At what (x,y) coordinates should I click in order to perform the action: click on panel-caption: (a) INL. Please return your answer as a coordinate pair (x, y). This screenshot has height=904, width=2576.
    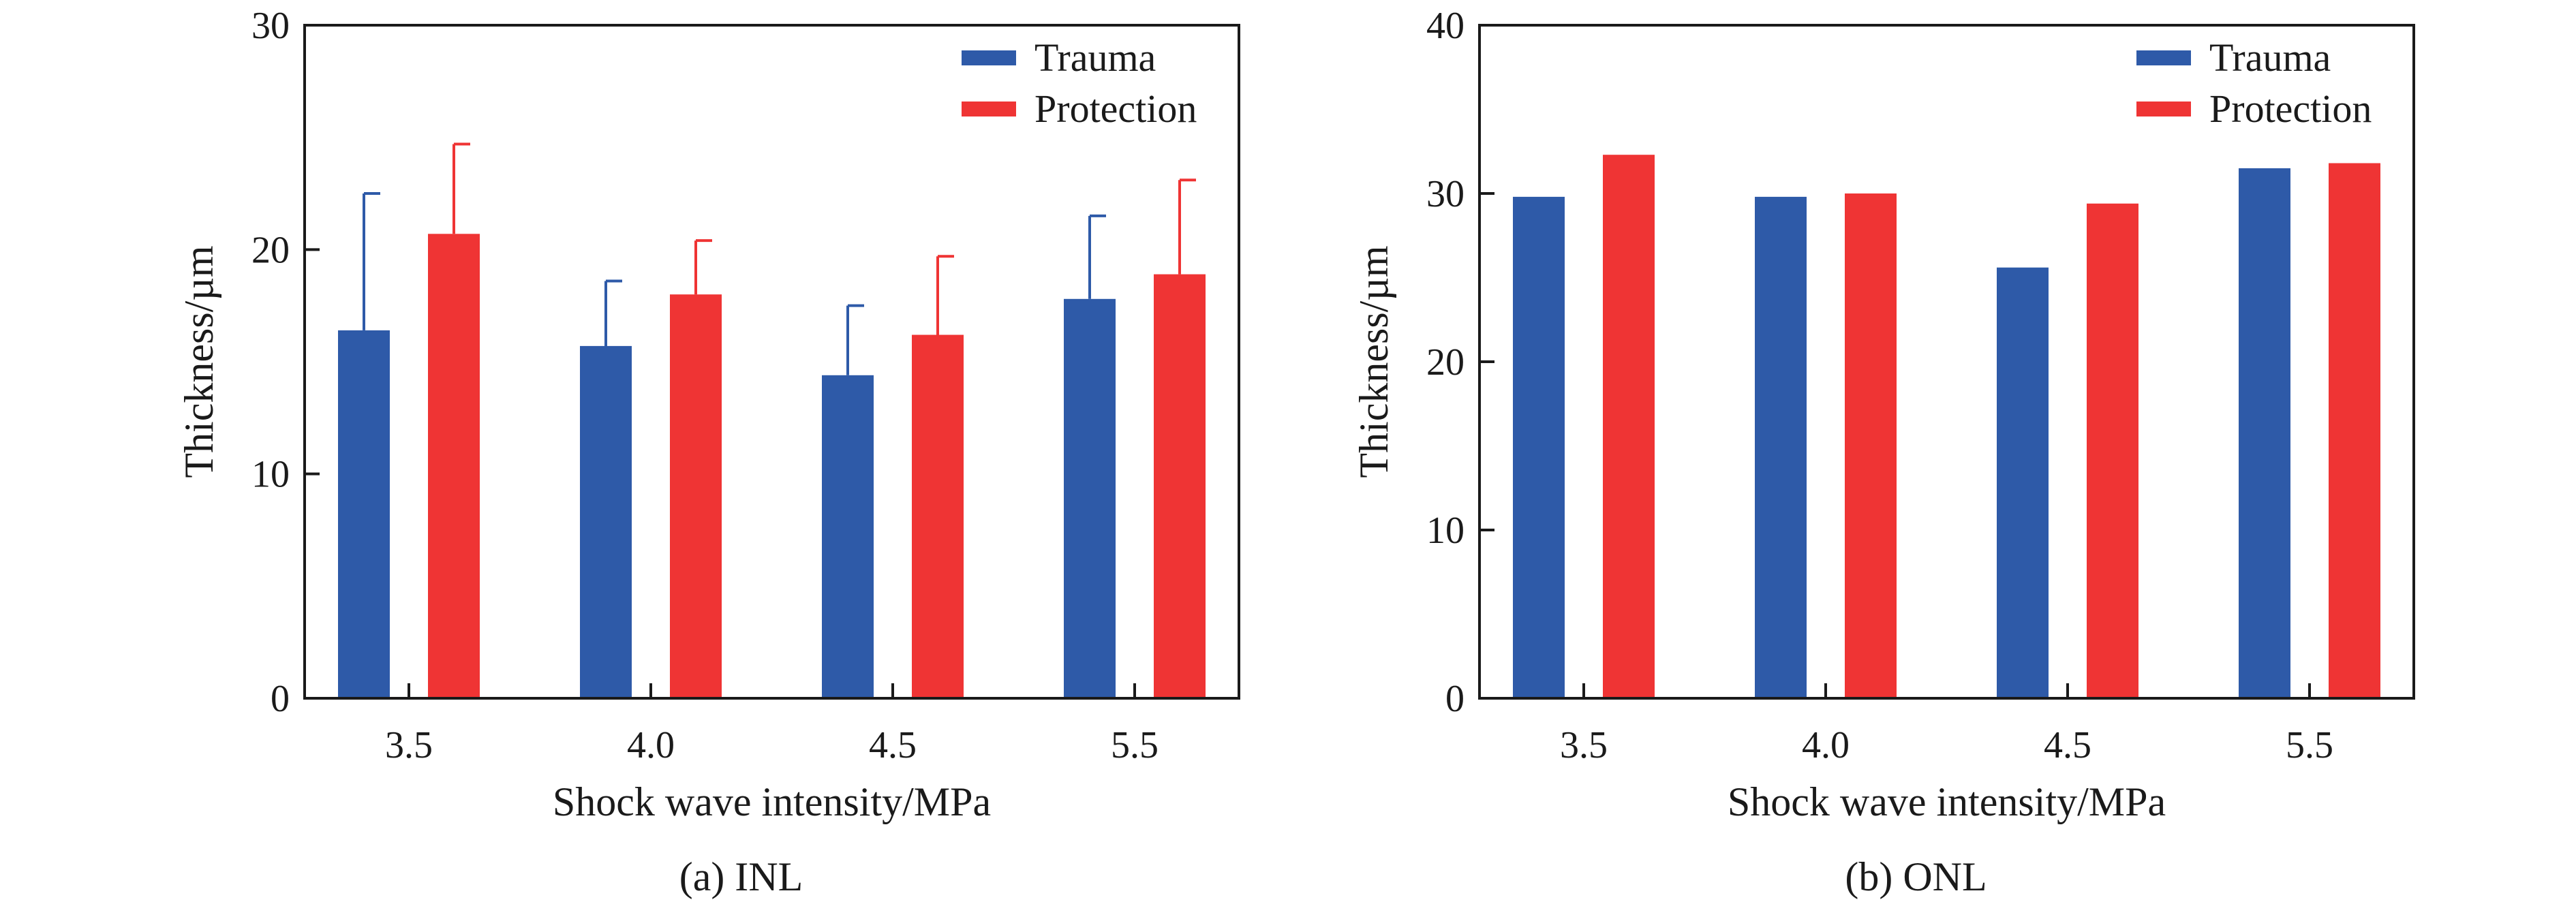
    Looking at the image, I should click on (741, 876).